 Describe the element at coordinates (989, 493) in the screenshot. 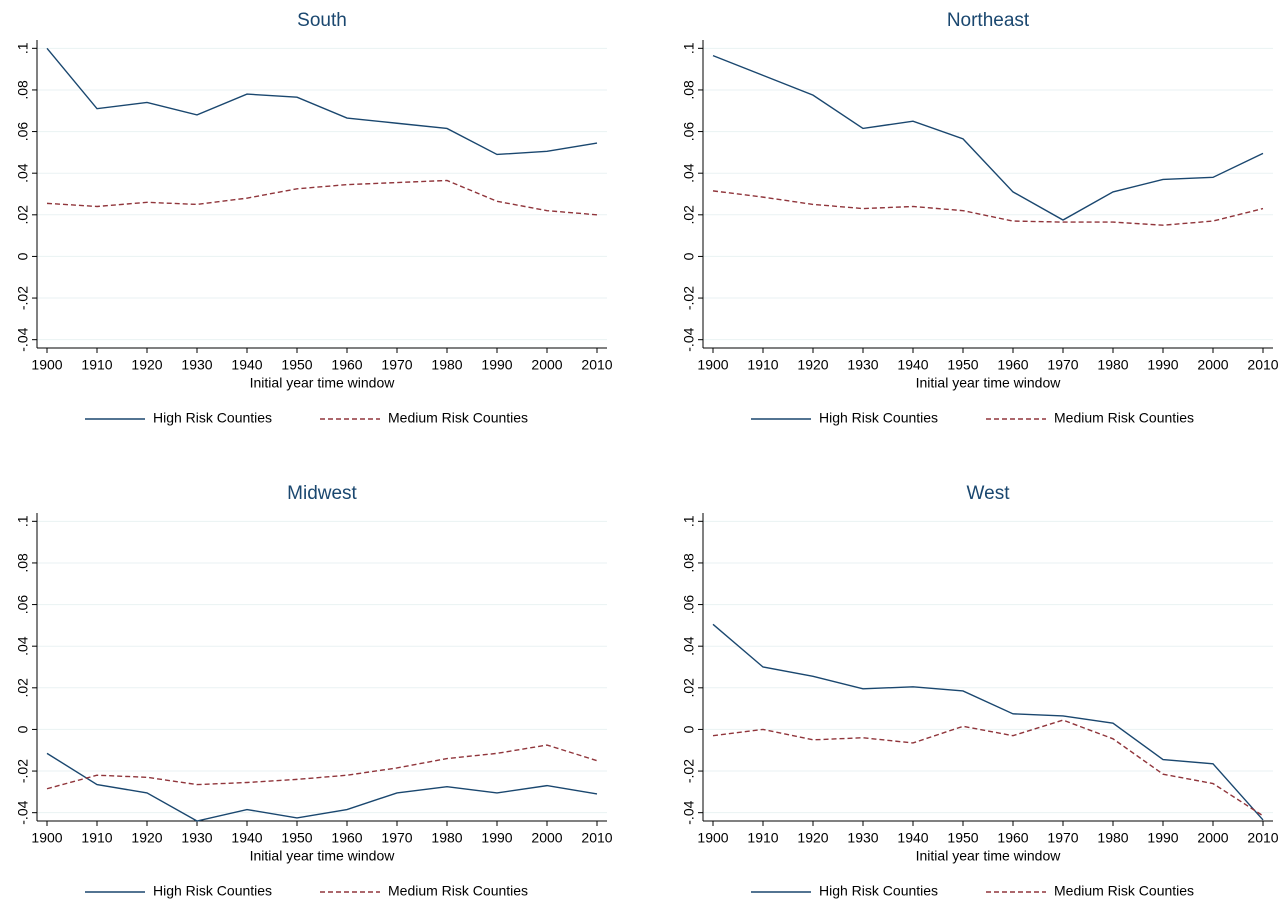

I see `panel-title: West` at that location.